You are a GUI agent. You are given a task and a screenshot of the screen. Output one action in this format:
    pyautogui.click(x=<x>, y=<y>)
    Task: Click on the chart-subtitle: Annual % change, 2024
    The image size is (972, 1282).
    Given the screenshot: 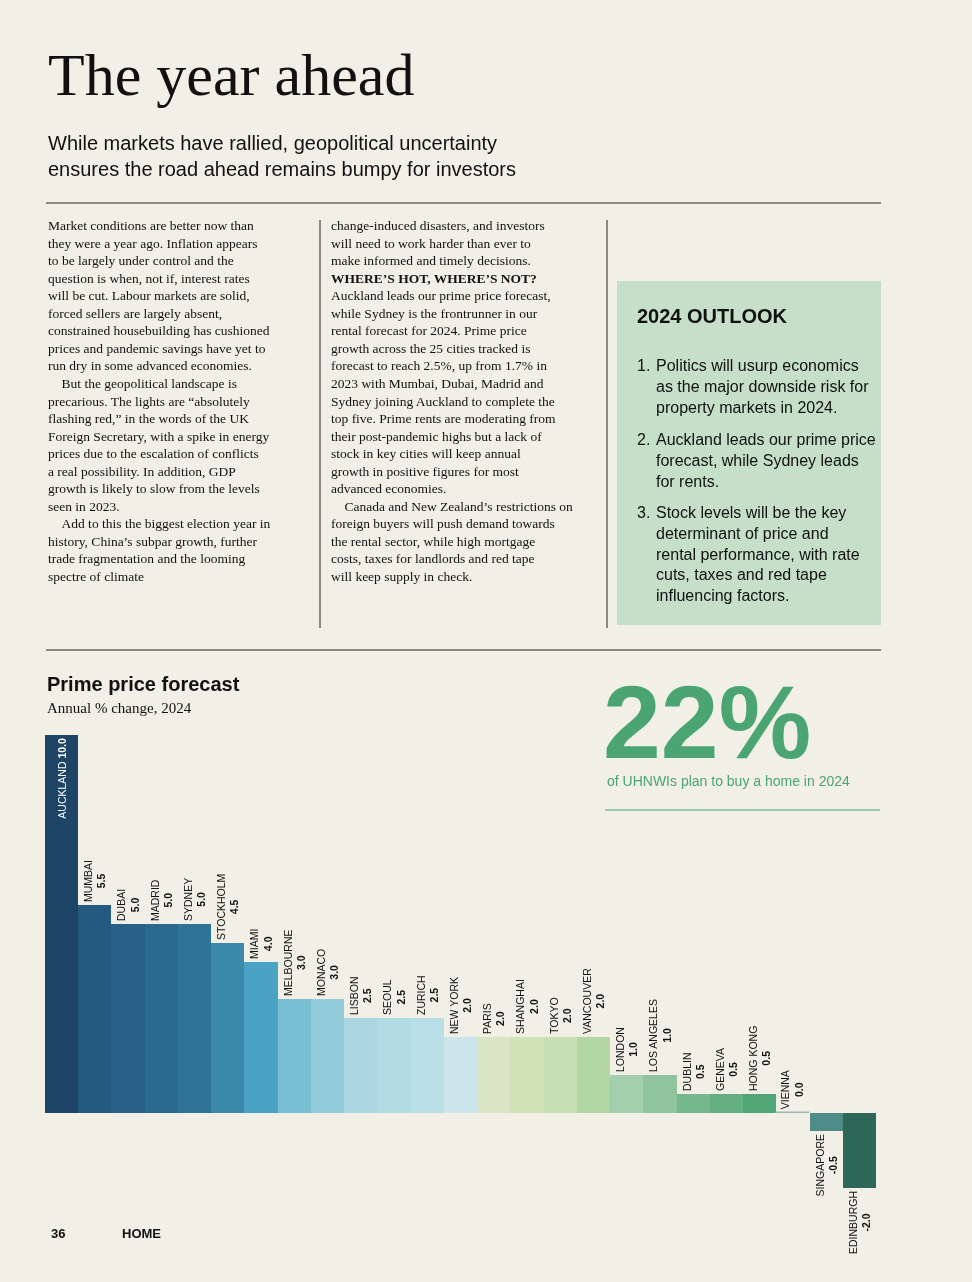 What is the action you would take?
    pyautogui.click(x=119, y=708)
    